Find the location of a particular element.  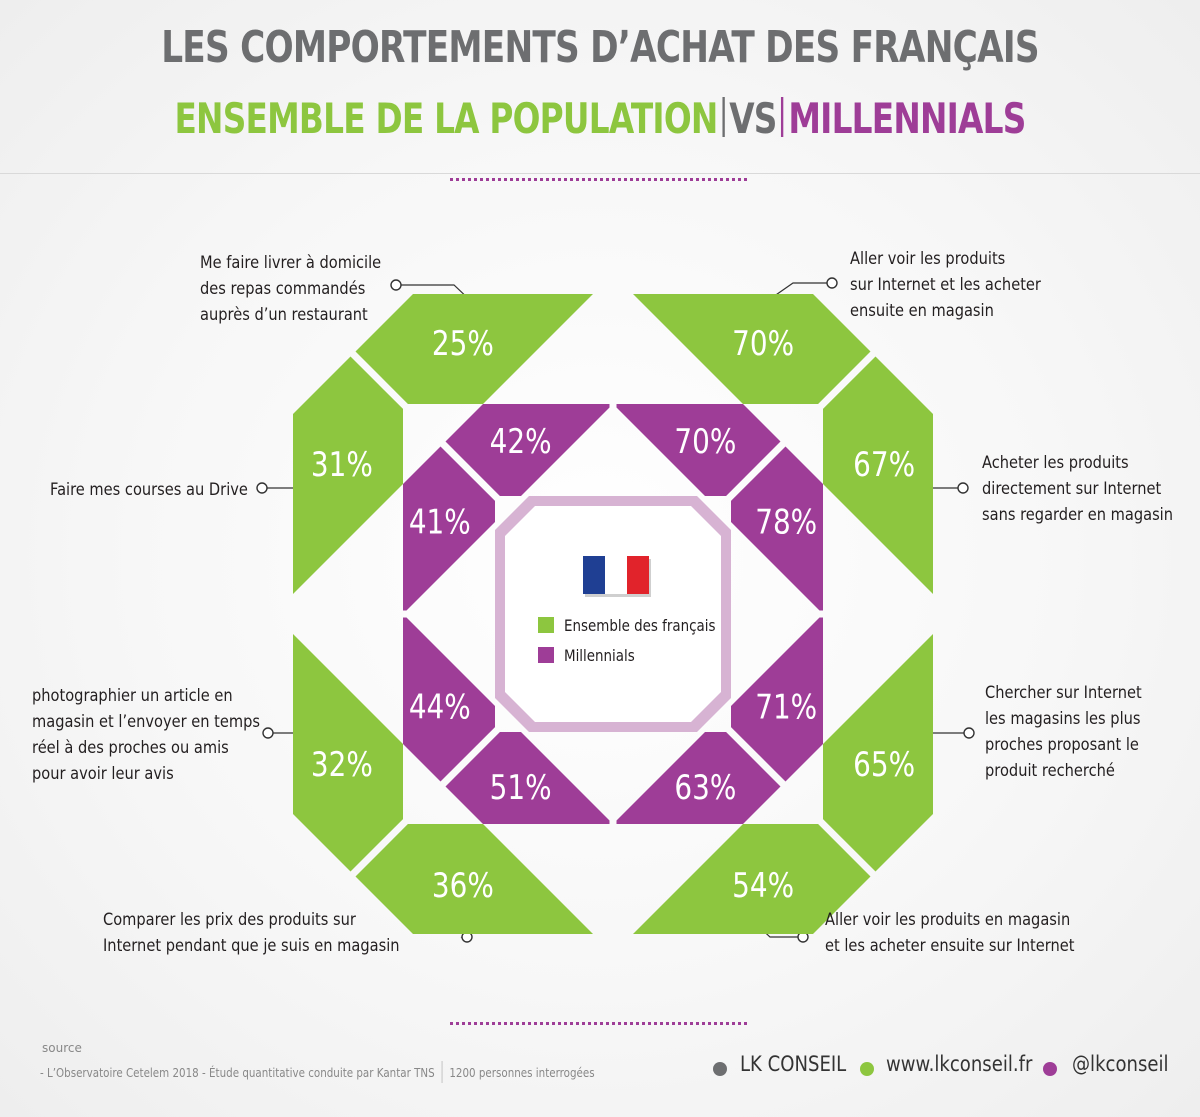

total-value-label: 36% is located at coordinates (463, 885).